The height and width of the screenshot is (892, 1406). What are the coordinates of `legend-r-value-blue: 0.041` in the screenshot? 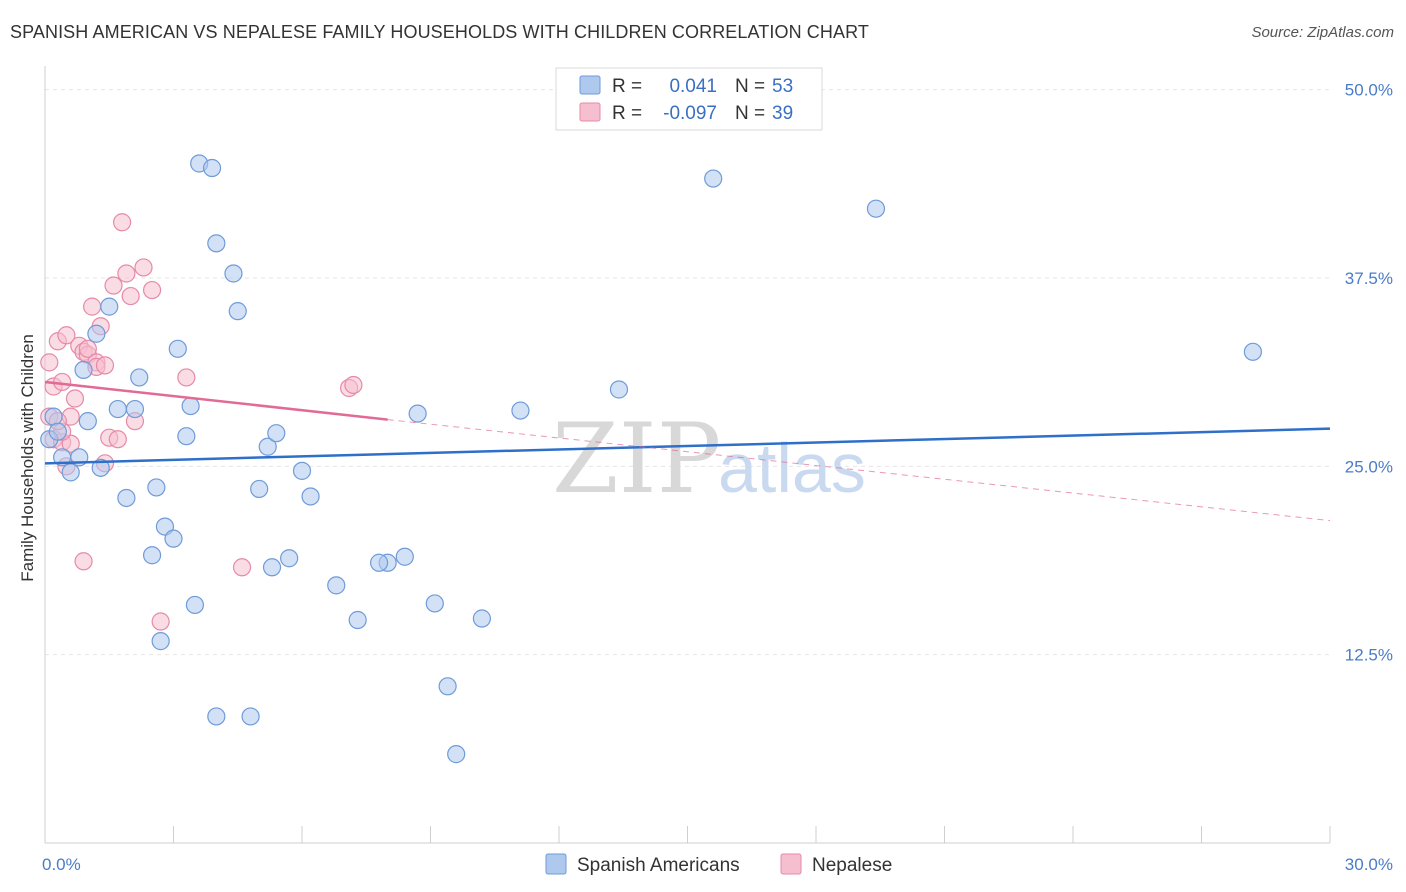 It's located at (693, 86).